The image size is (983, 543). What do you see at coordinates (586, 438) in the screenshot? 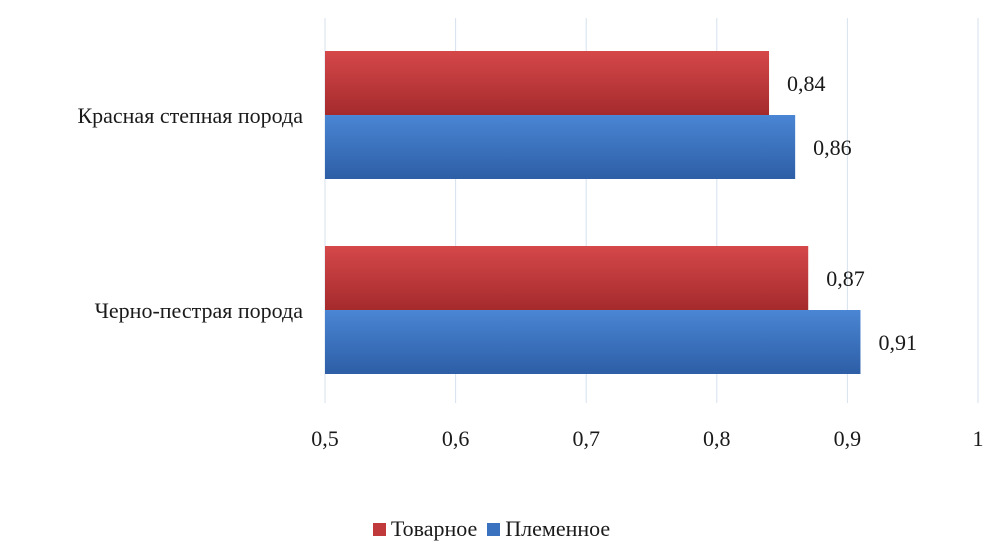
I see `x-tick-label-2: 0,7` at bounding box center [586, 438].